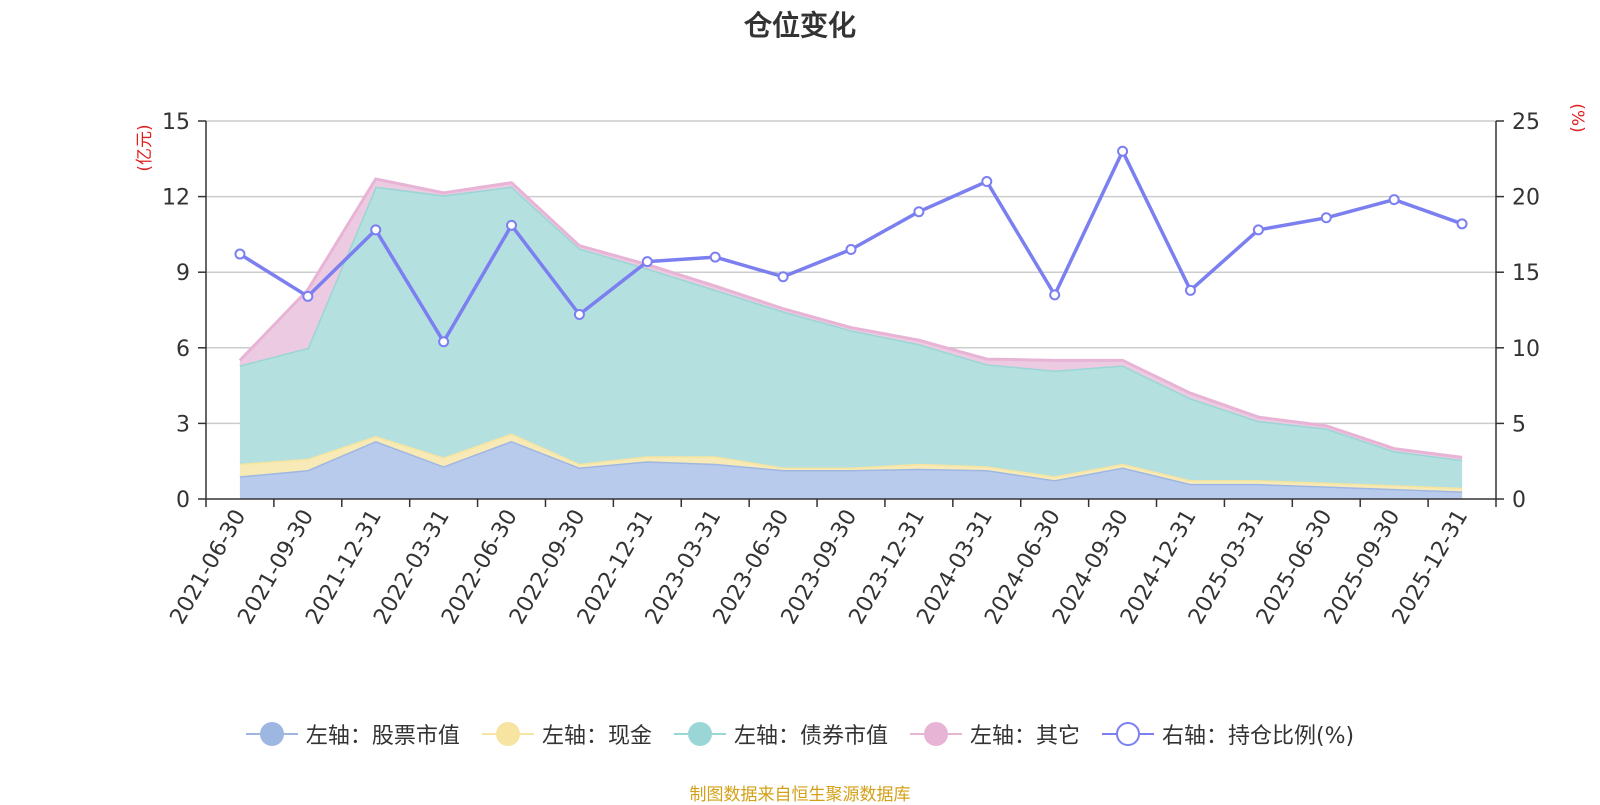 This screenshot has width=1600, height=805. I want to click on left-axis-tick-label: 6, so click(183, 349).